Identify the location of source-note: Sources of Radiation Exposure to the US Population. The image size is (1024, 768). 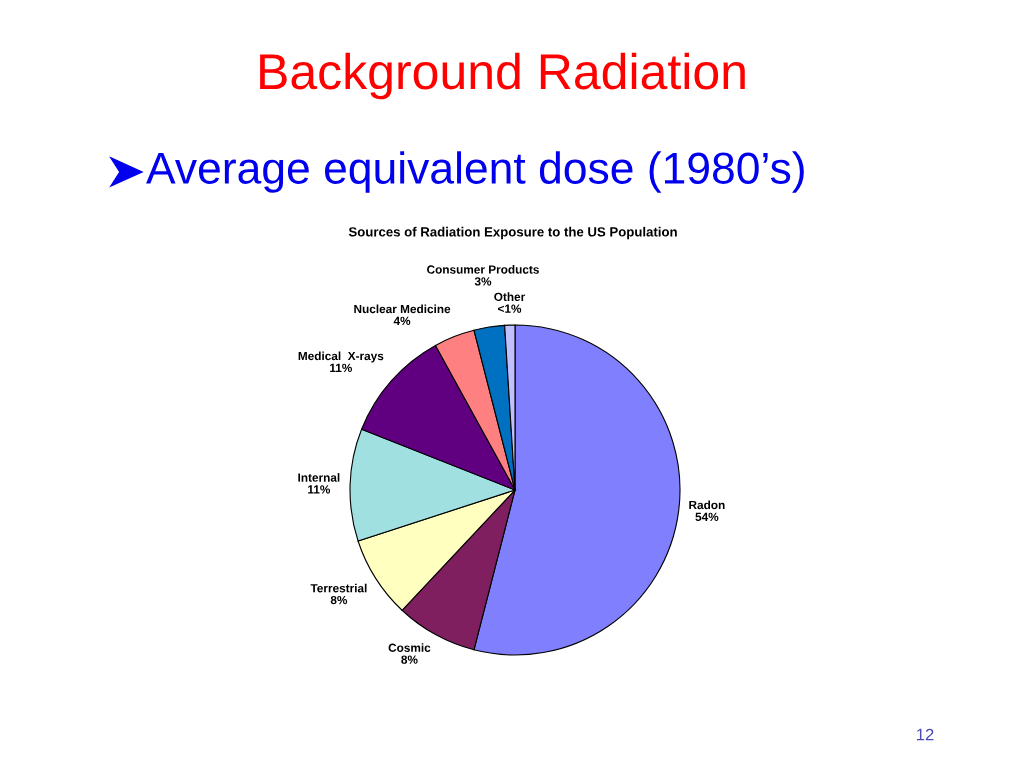
(512, 233).